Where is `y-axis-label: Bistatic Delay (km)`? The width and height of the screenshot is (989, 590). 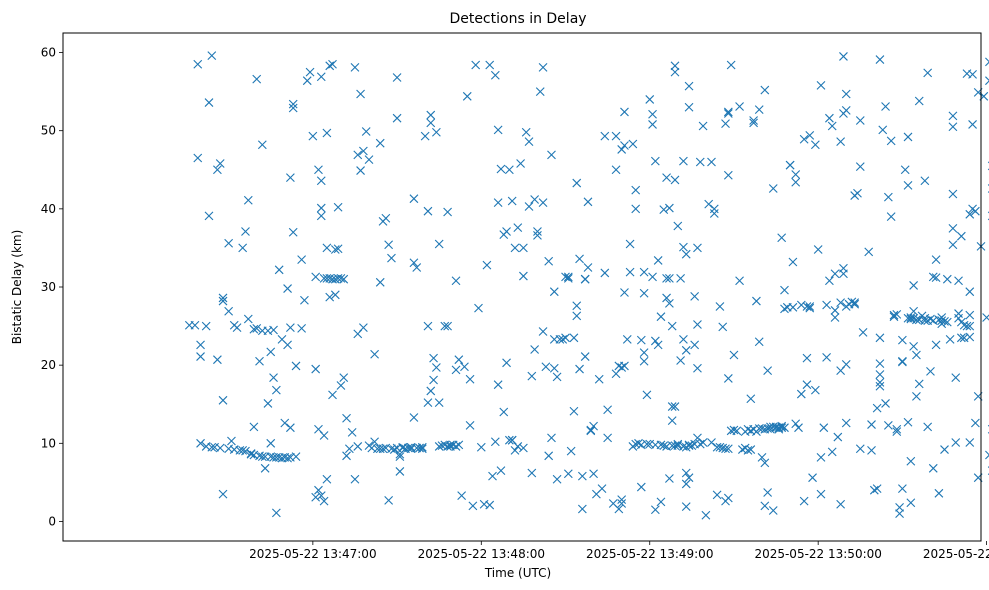
y-axis-label: Bistatic Delay (km) is located at coordinates (17, 287).